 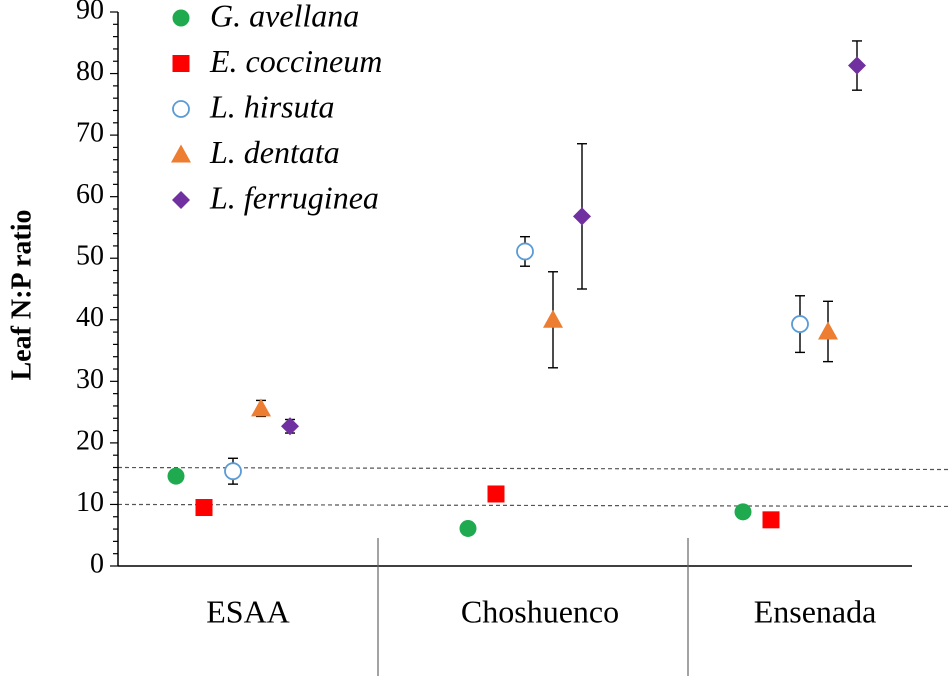 What do you see at coordinates (295, 61) in the screenshot?
I see `legend-label: E. coccineum` at bounding box center [295, 61].